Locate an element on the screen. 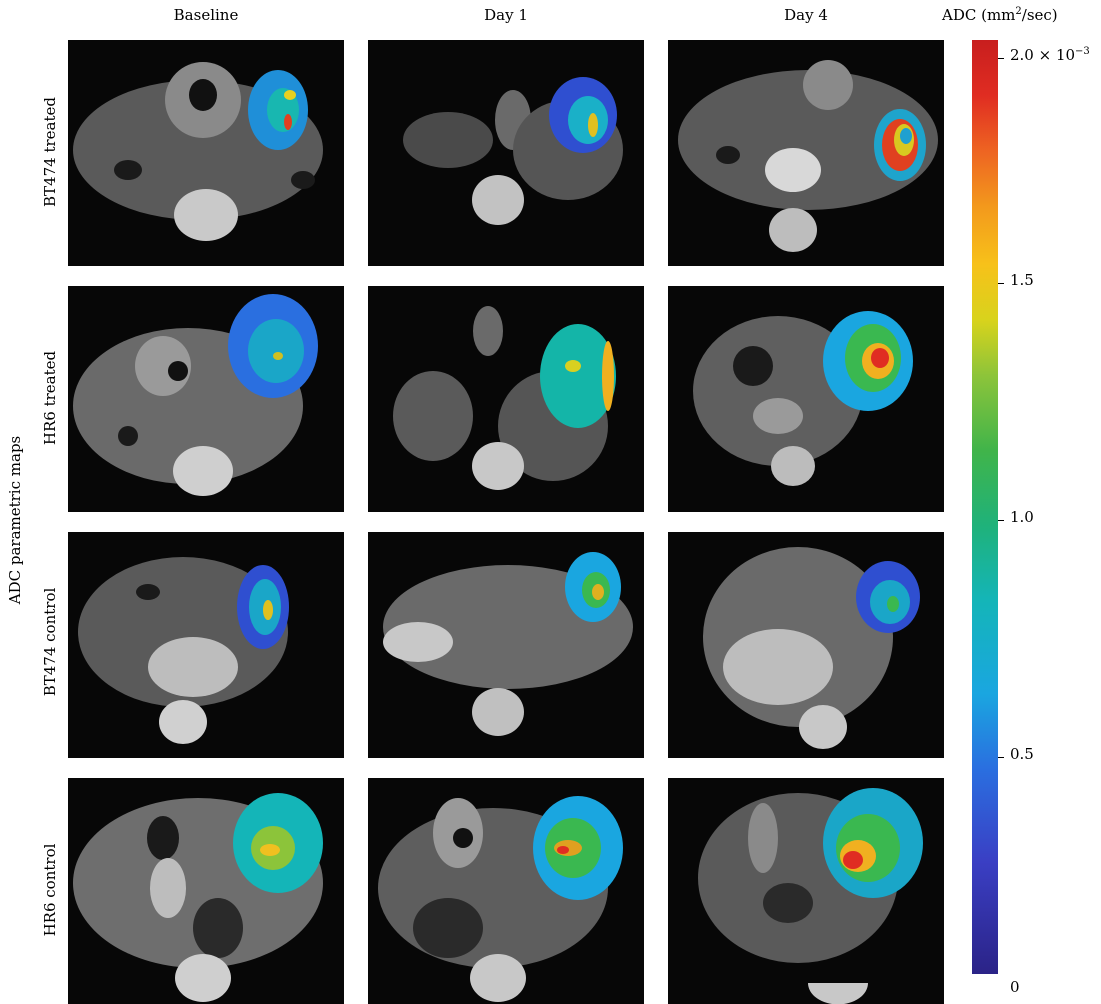 The height and width of the screenshot is (1004, 1101). column-header-baseline: Baseline is located at coordinates (206, 15).